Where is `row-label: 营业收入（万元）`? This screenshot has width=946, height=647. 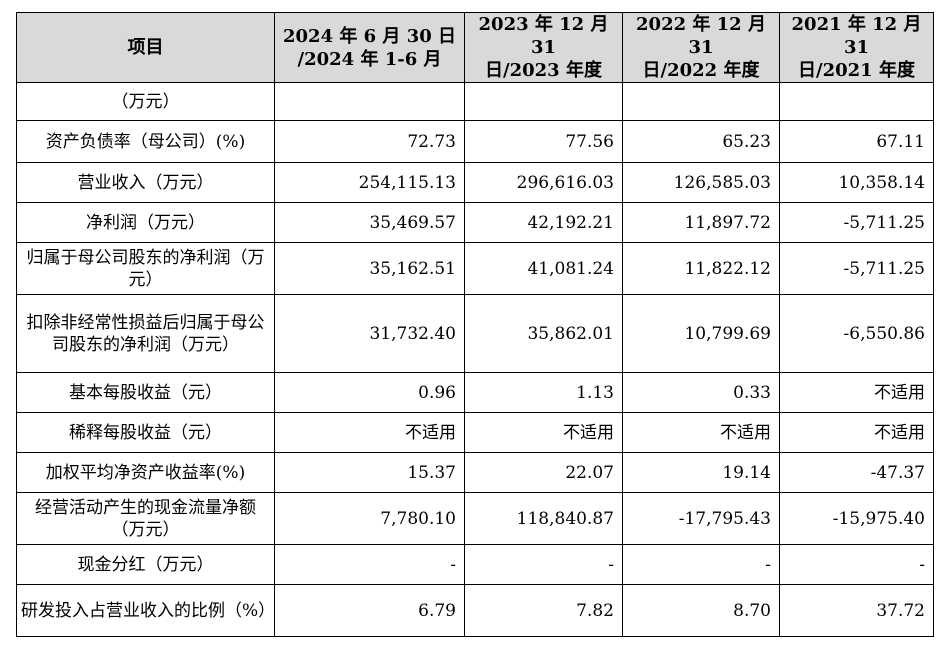 row-label: 营业收入（万元） is located at coordinates (145, 182).